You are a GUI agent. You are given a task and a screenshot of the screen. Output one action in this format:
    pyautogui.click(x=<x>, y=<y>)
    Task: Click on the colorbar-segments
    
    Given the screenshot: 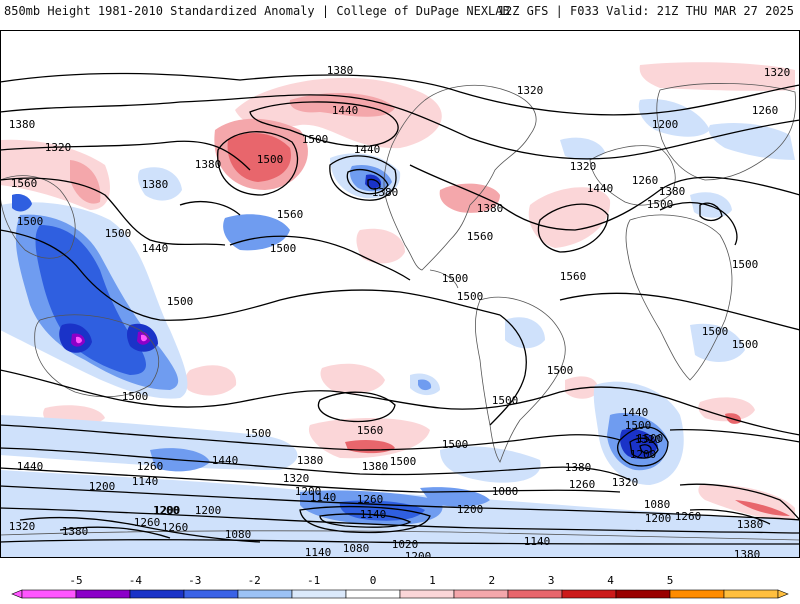 What is the action you would take?
    pyautogui.click(x=400, y=594)
    